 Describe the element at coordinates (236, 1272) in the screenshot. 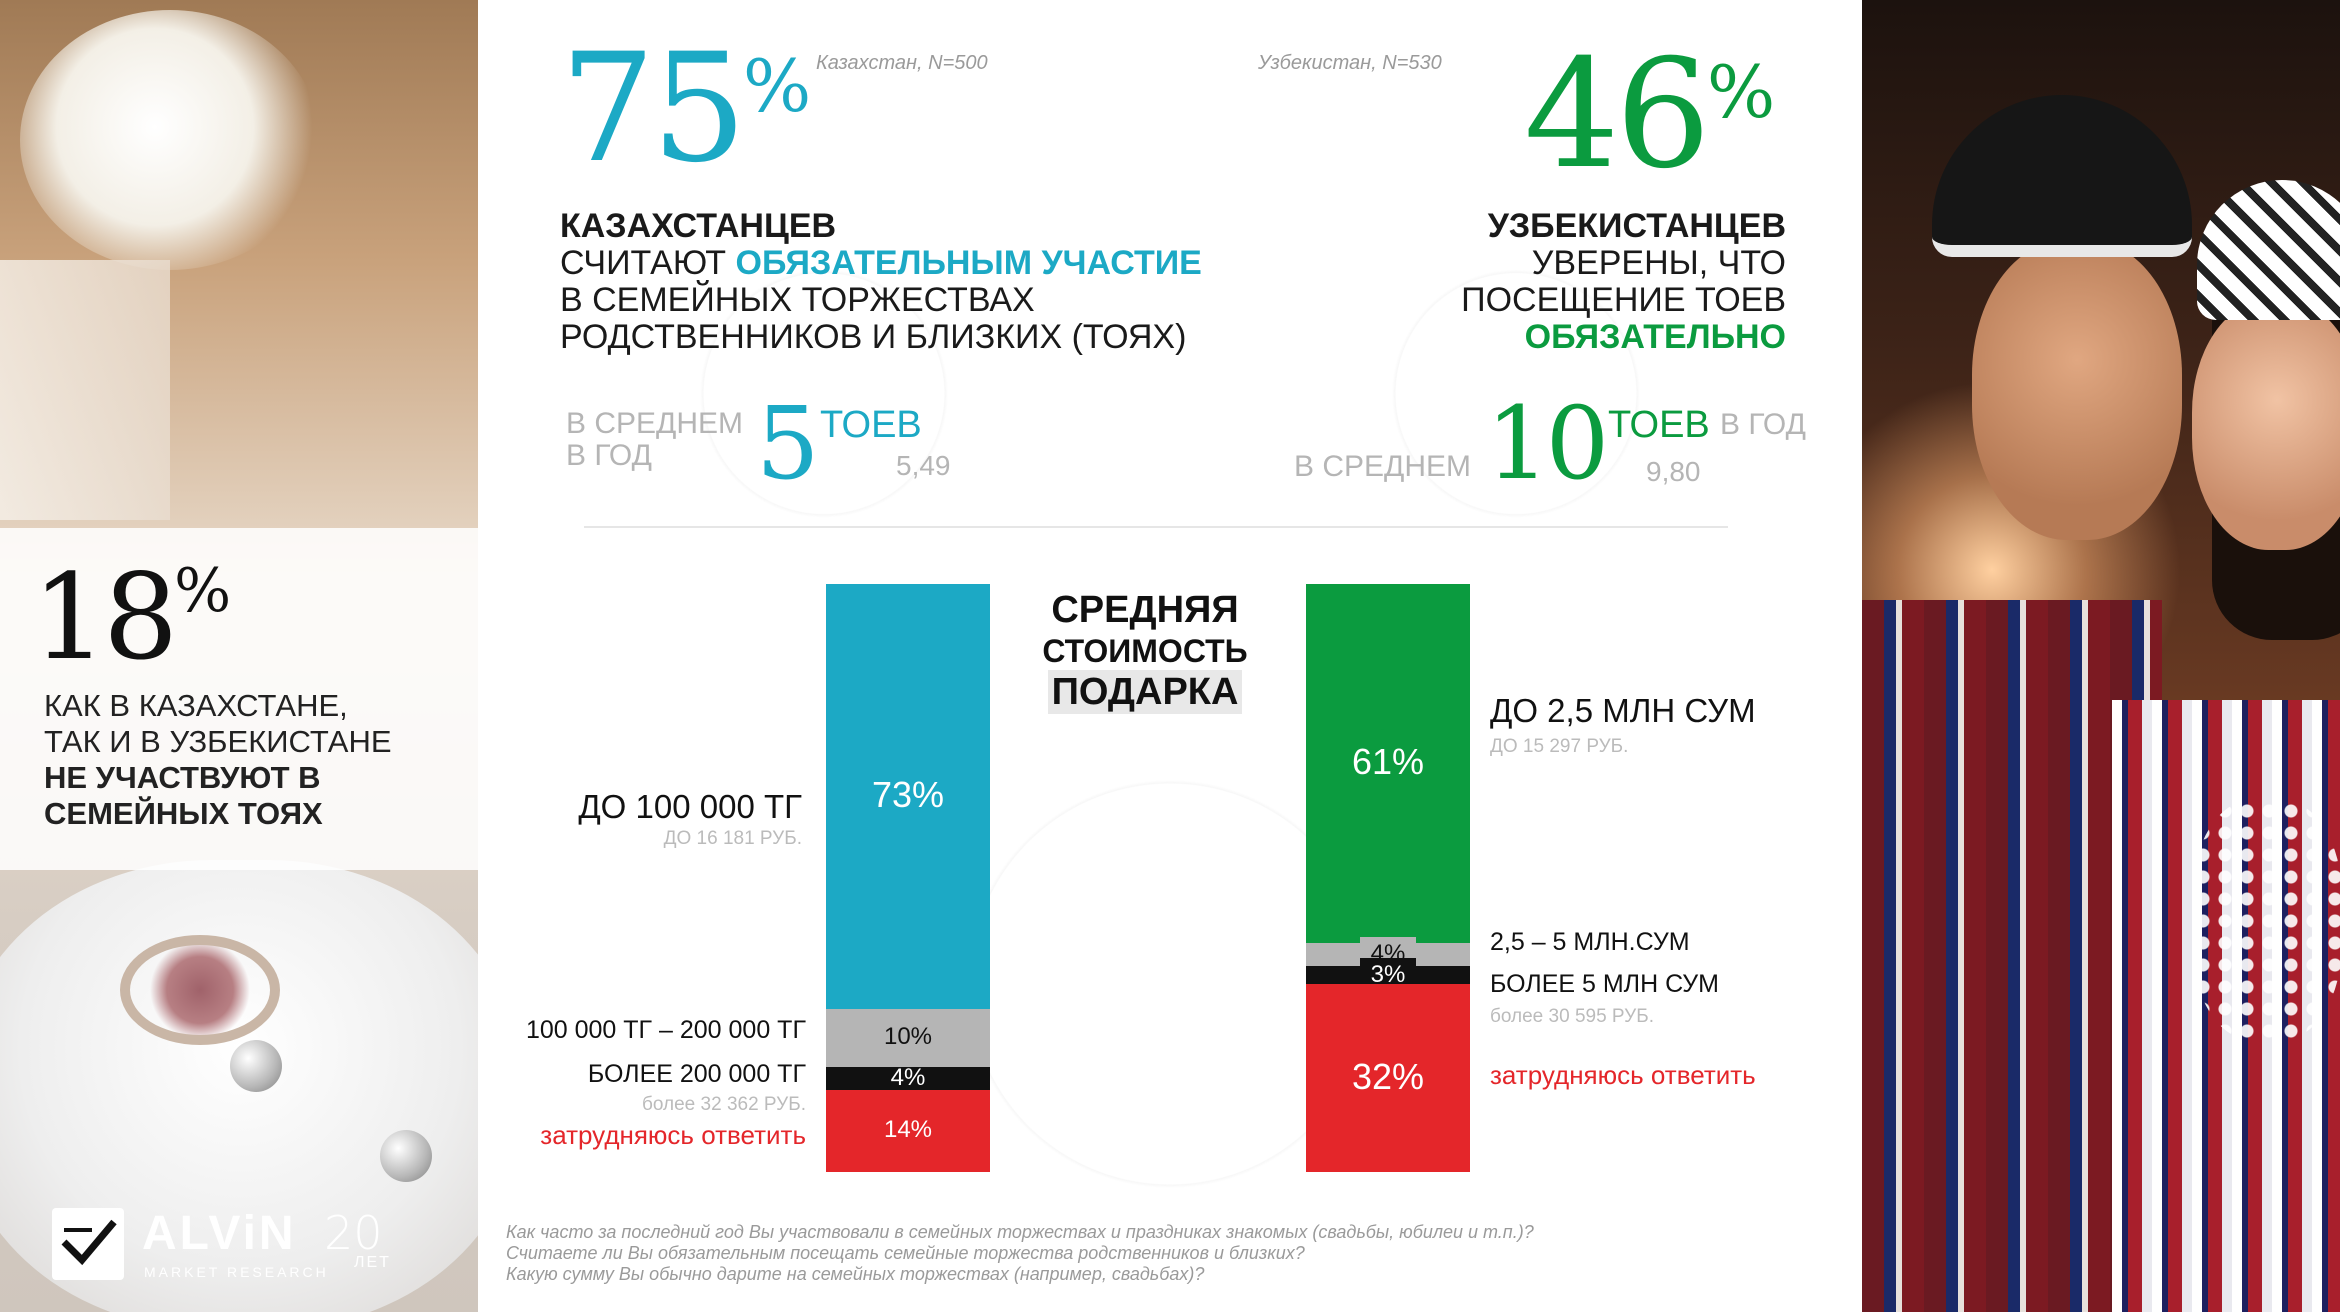

I see `logo-sub: MARKET RESEARCH` at that location.